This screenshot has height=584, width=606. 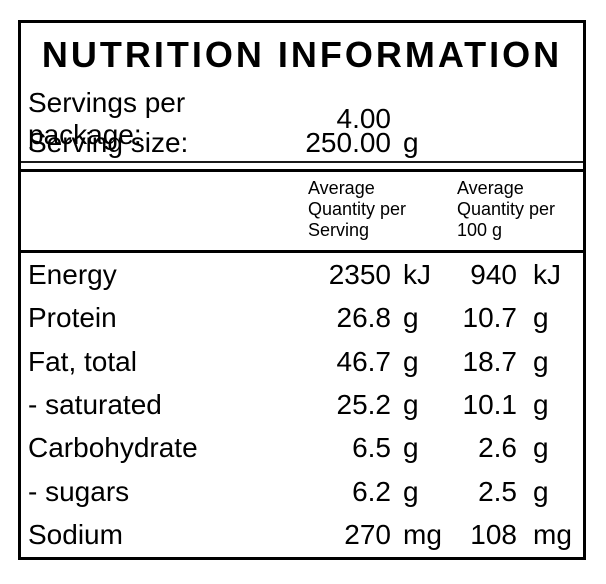 What do you see at coordinates (367, 535) in the screenshot?
I see `per-serving-value: 270` at bounding box center [367, 535].